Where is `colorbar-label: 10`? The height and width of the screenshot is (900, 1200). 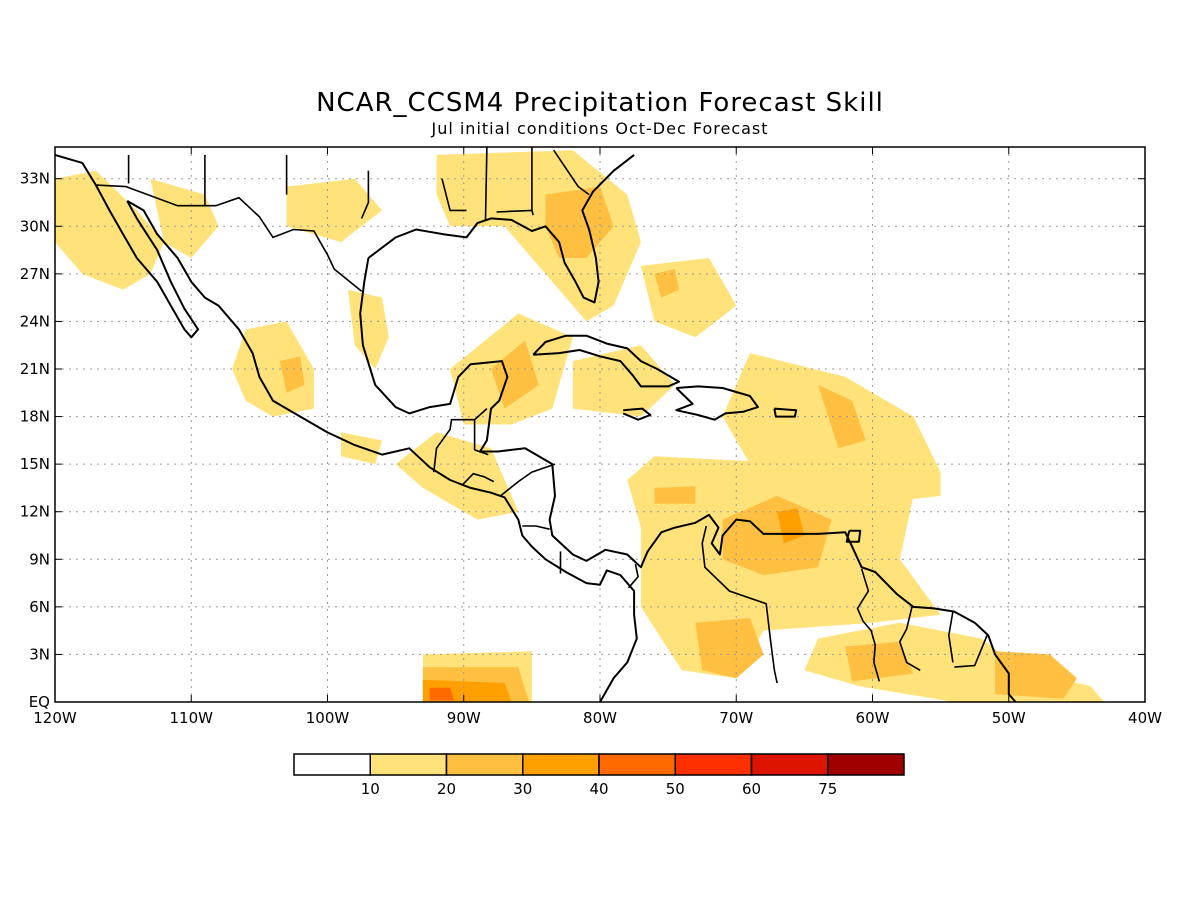 colorbar-label: 10 is located at coordinates (370, 789).